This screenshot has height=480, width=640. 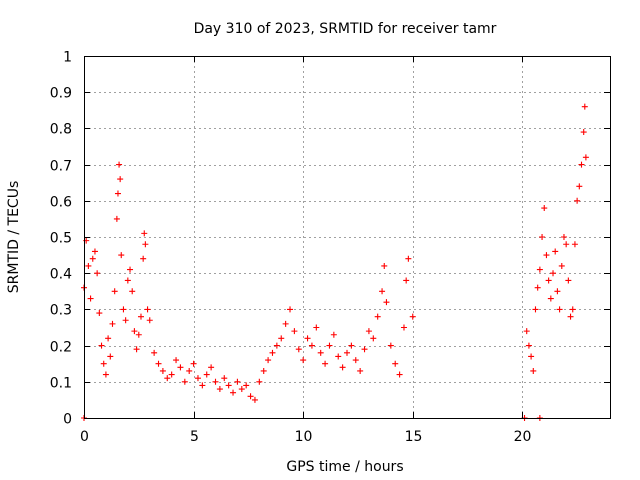 I want to click on y-axis-label: SRMTID / TECUs, so click(x=14, y=237).